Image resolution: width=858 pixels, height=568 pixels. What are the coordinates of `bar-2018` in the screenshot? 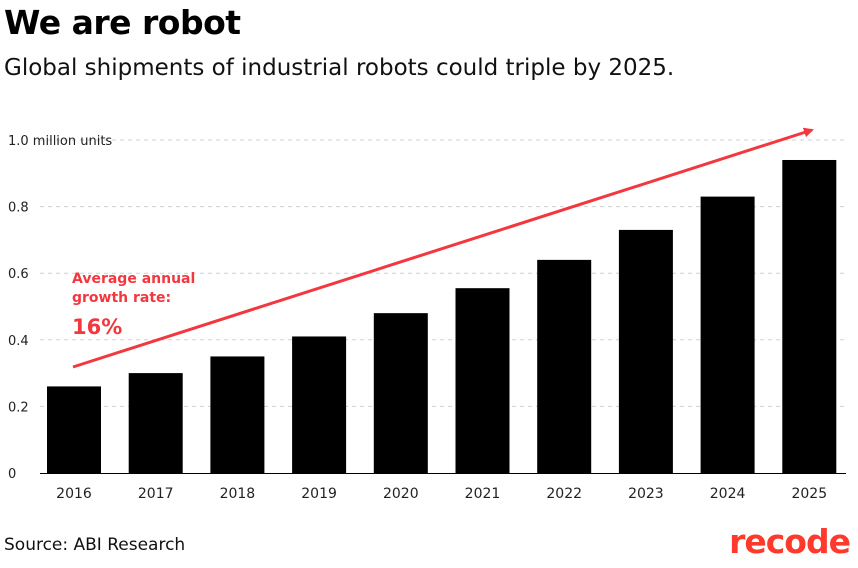 It's located at (237, 414).